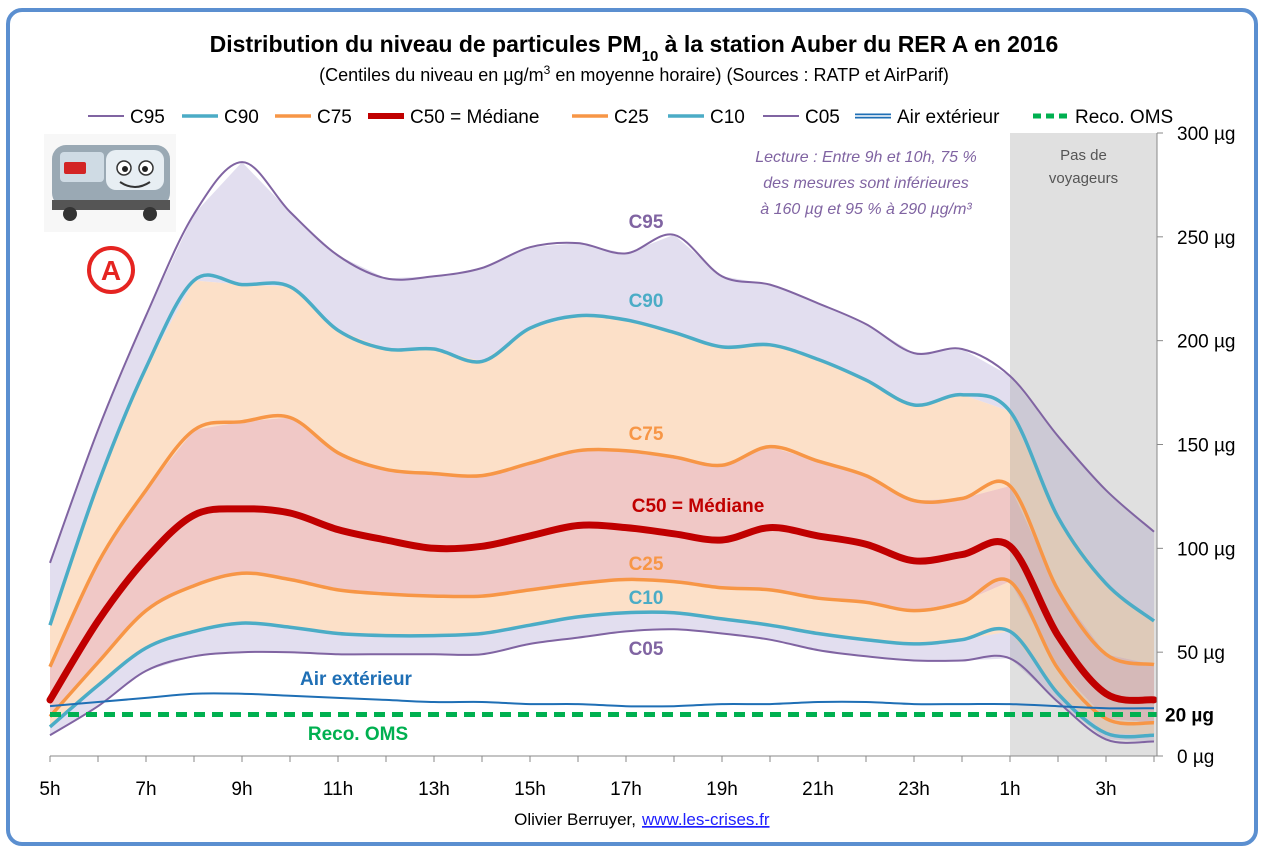 This screenshot has width=1268, height=856. Describe the element at coordinates (818, 789) in the screenshot. I see `x-tick-label: 21h` at that location.